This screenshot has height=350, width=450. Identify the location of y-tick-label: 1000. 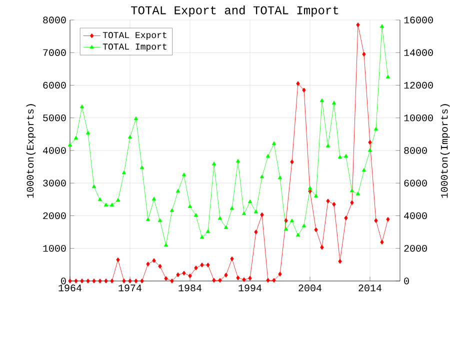
(54, 248).